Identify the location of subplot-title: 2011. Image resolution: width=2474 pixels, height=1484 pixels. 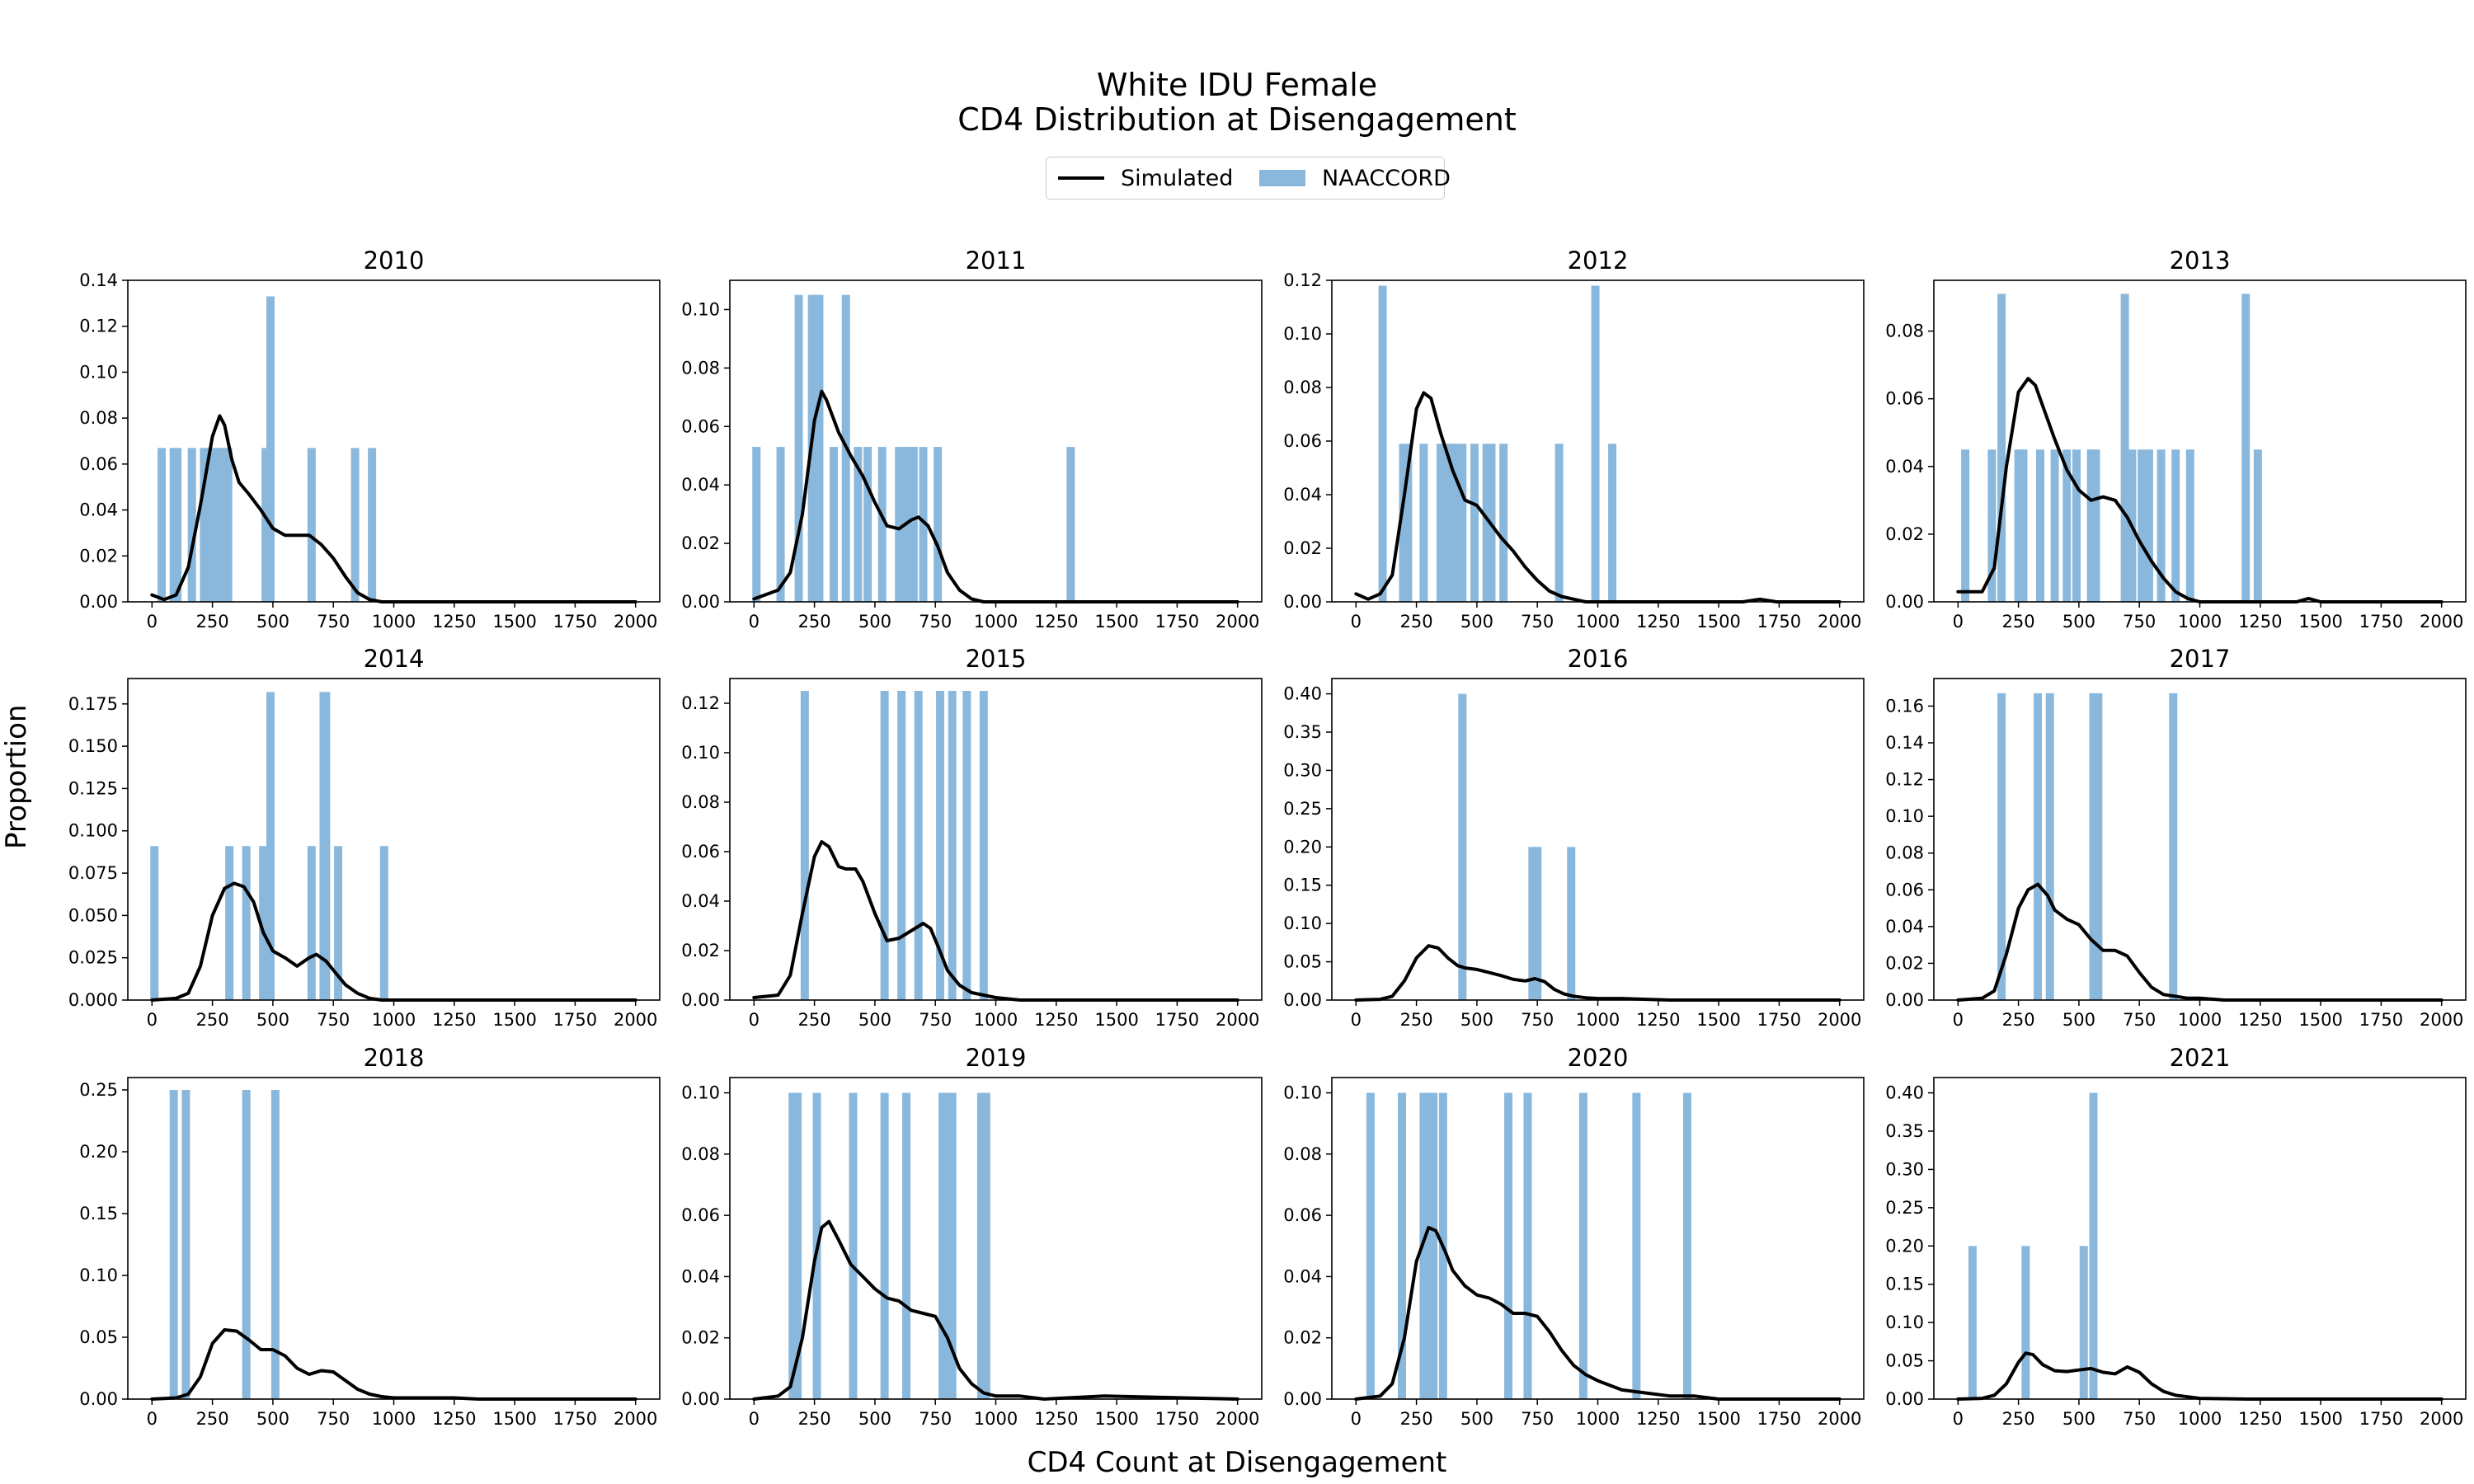
(996, 261).